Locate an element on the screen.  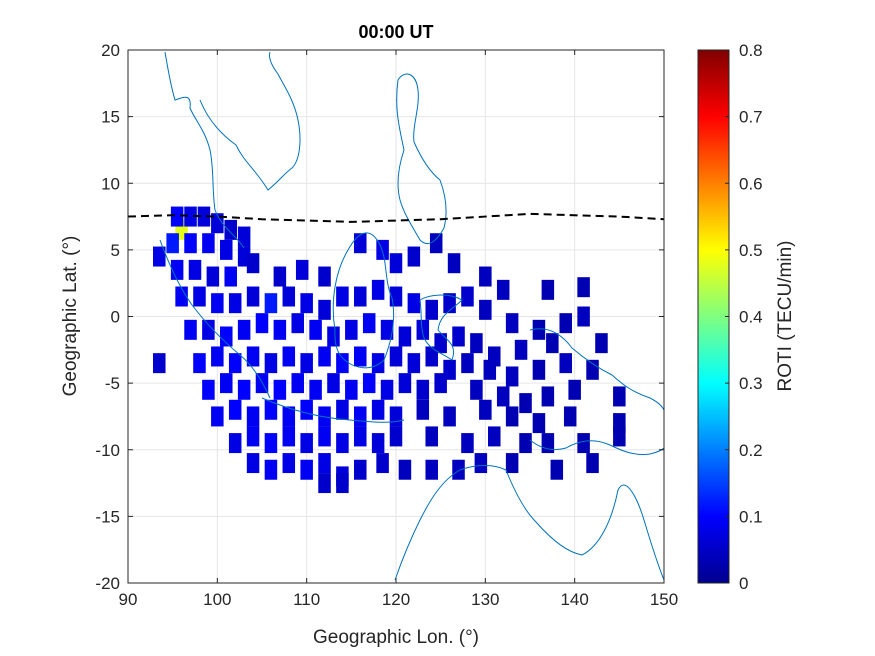
x-tick-label: 150 is located at coordinates (664, 599).